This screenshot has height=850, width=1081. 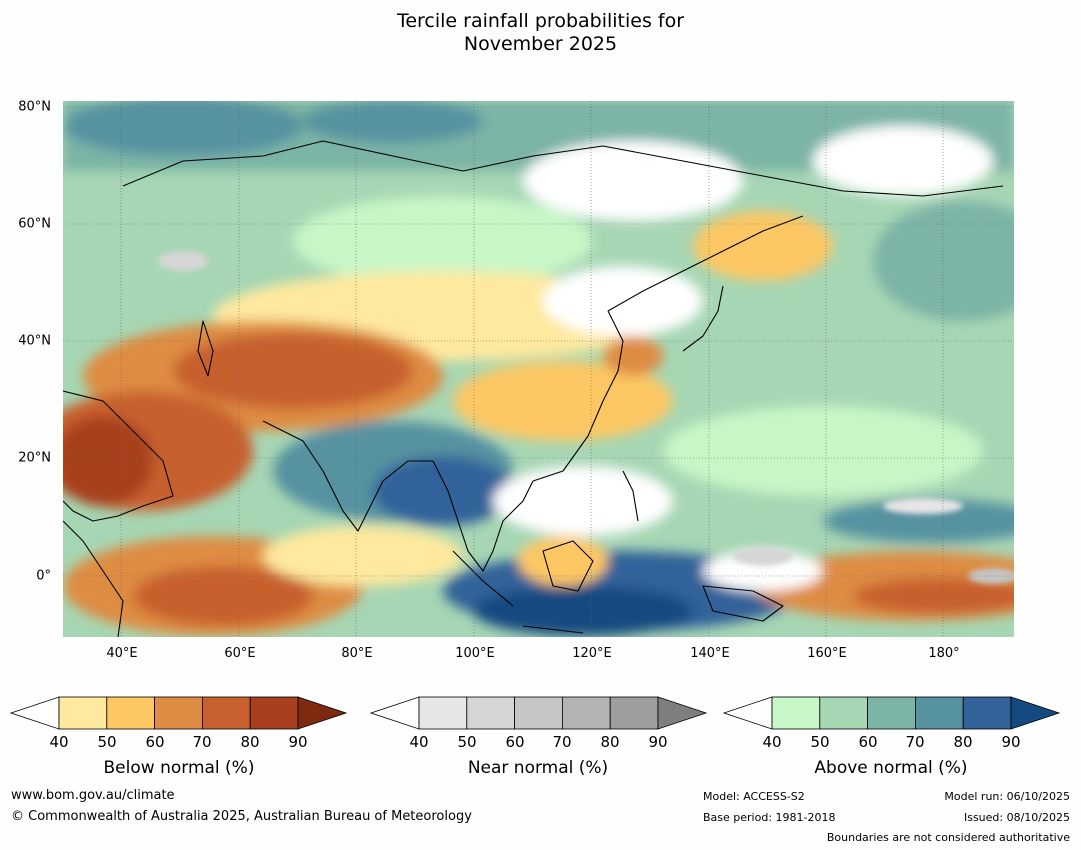 I want to click on title-line-1: Tercile rainfall probabilities for, so click(x=540, y=21).